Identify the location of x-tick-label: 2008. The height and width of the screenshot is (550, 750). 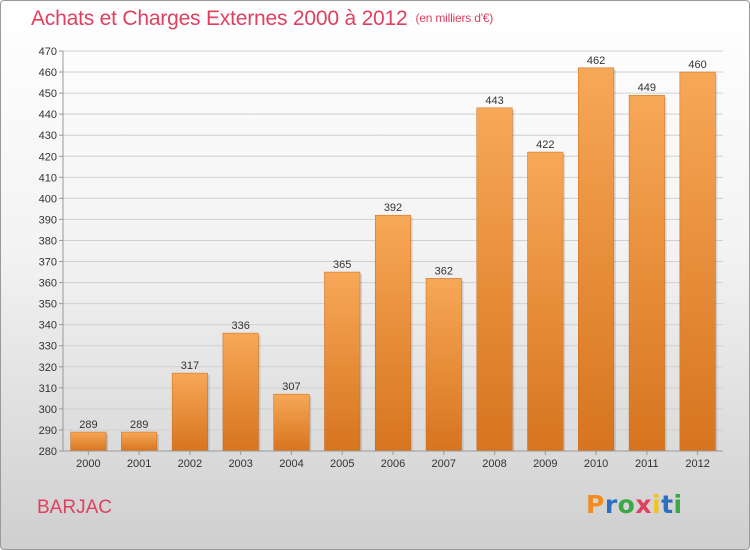
(494, 464).